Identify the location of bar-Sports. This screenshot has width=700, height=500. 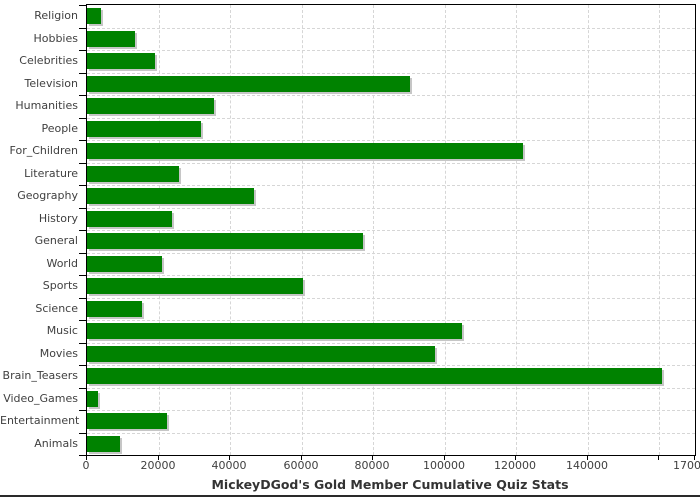
(195, 286).